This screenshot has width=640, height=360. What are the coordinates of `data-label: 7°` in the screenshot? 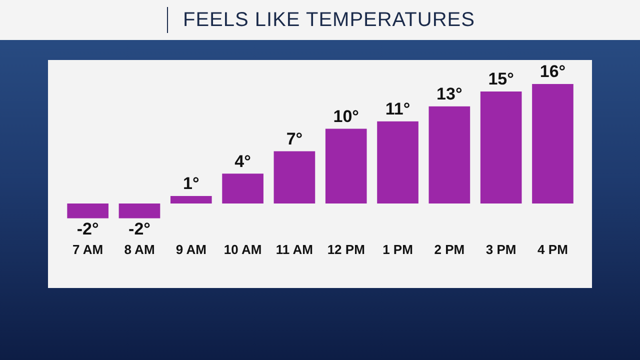 It's located at (294, 138).